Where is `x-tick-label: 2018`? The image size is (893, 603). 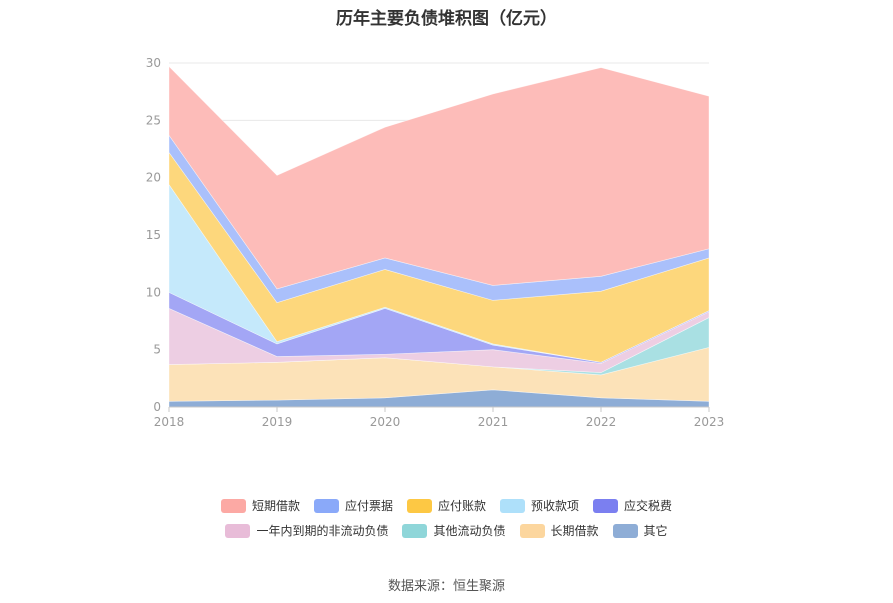 x-tick-label: 2018 is located at coordinates (169, 422).